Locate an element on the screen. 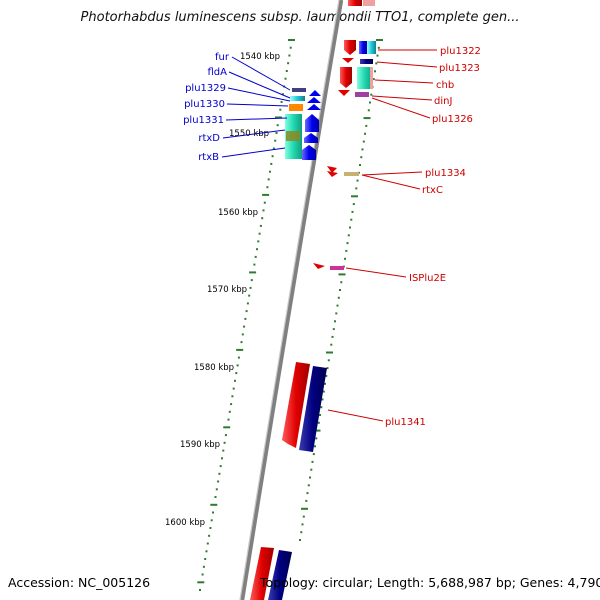 The image size is (600, 600). gene-label-plu1334: plu1334 is located at coordinates (445, 173).